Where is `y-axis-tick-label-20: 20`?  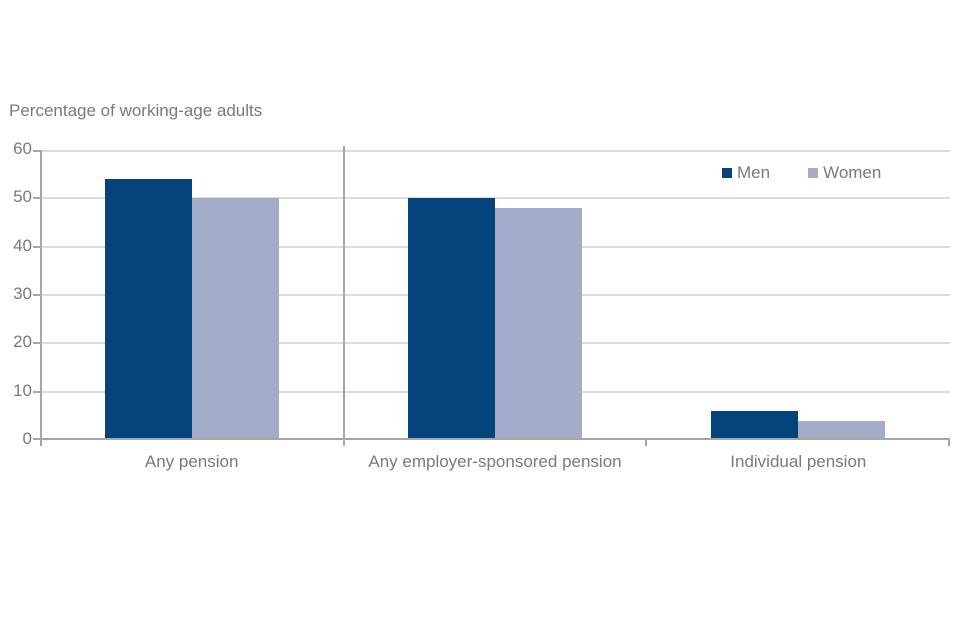 y-axis-tick-label-20: 20 is located at coordinates (22, 342).